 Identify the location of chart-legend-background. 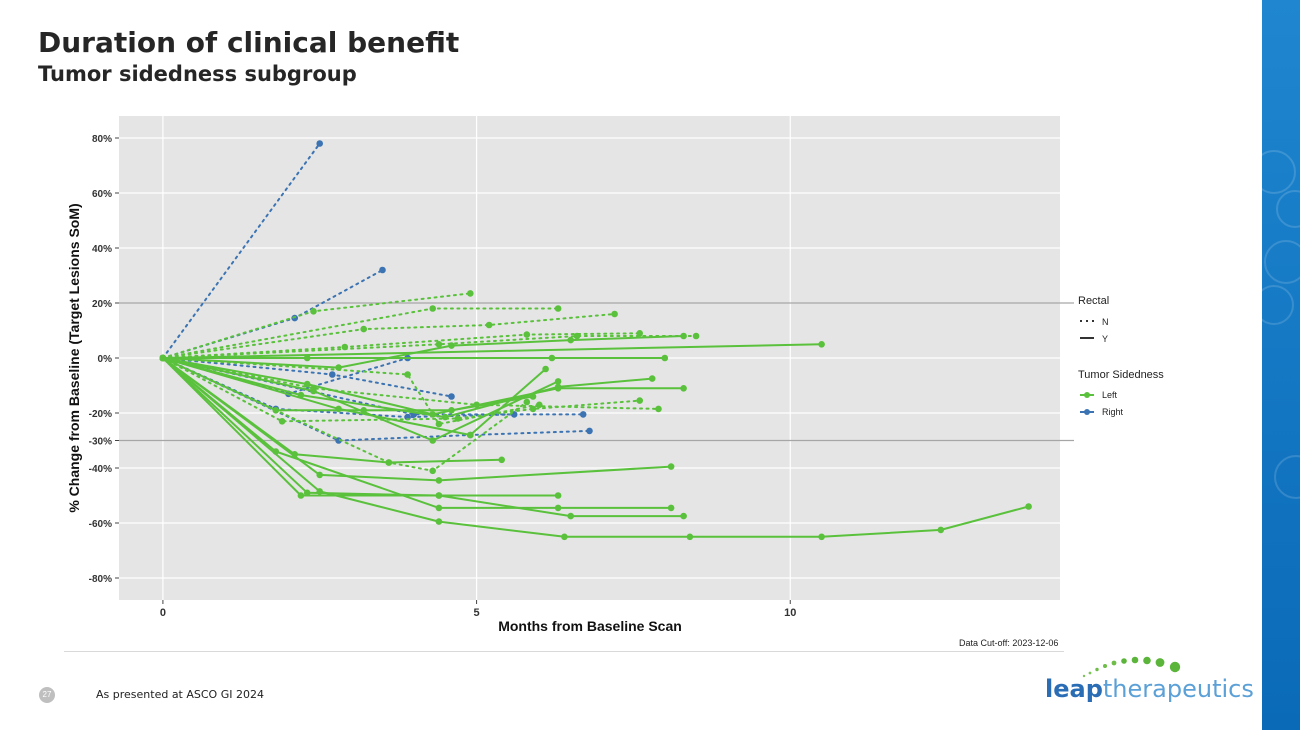
(1111, 375).